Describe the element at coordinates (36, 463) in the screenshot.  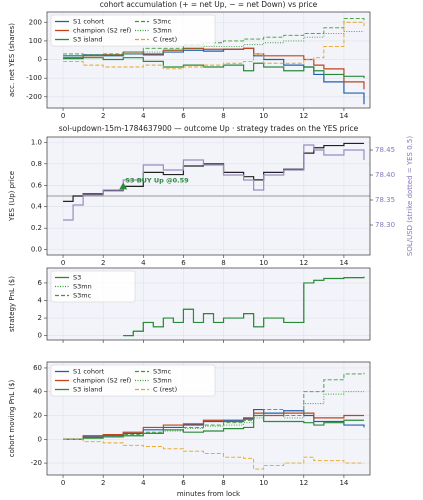
I see `y-tick-label: -20` at that location.